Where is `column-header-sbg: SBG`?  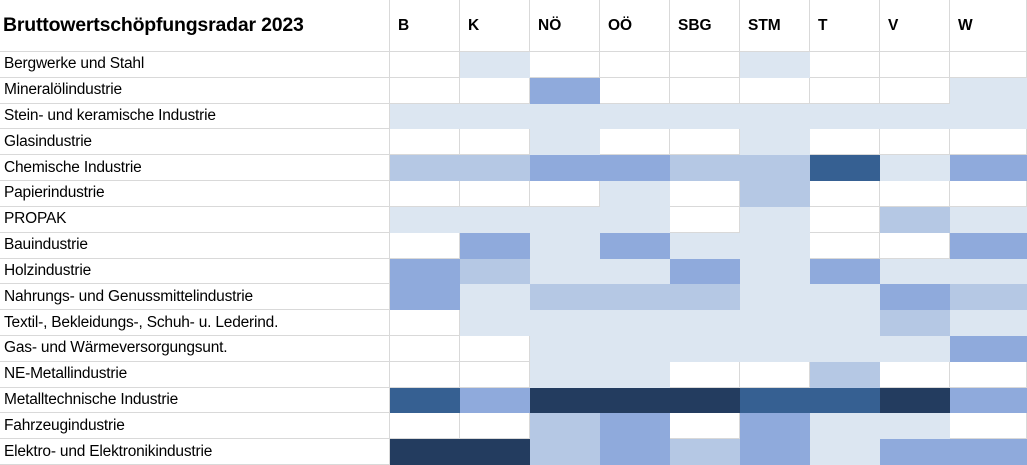 column-header-sbg: SBG is located at coordinates (705, 26).